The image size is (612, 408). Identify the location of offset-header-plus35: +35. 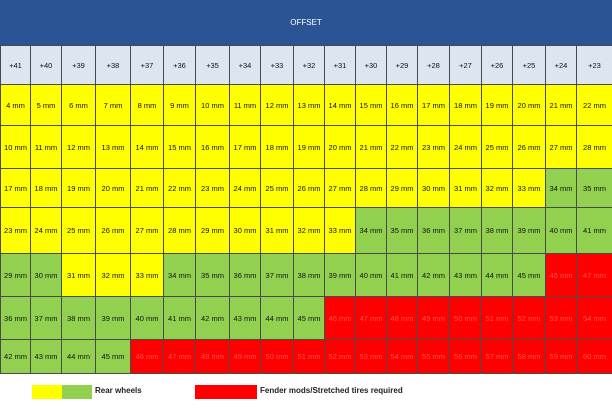
(212, 65).